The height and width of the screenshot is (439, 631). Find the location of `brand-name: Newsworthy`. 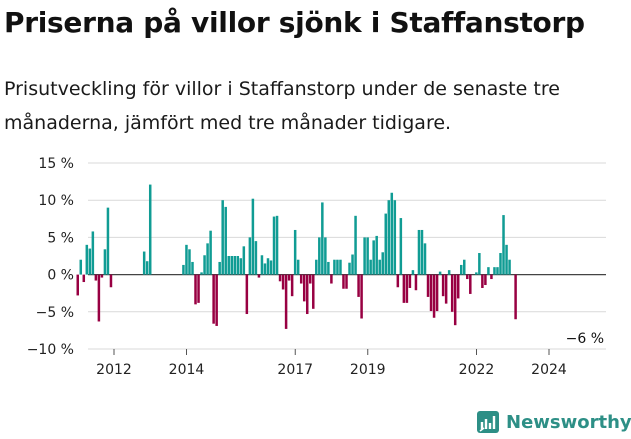

brand-name: Newsworthy is located at coordinates (568, 422).